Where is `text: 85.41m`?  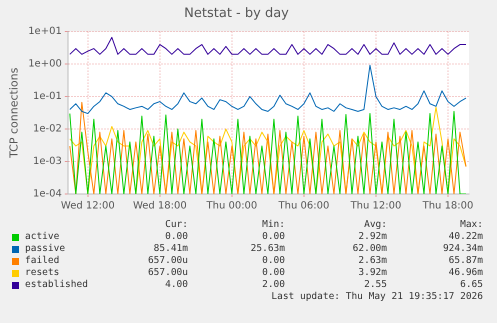
text: 85.41m is located at coordinates (170, 249).